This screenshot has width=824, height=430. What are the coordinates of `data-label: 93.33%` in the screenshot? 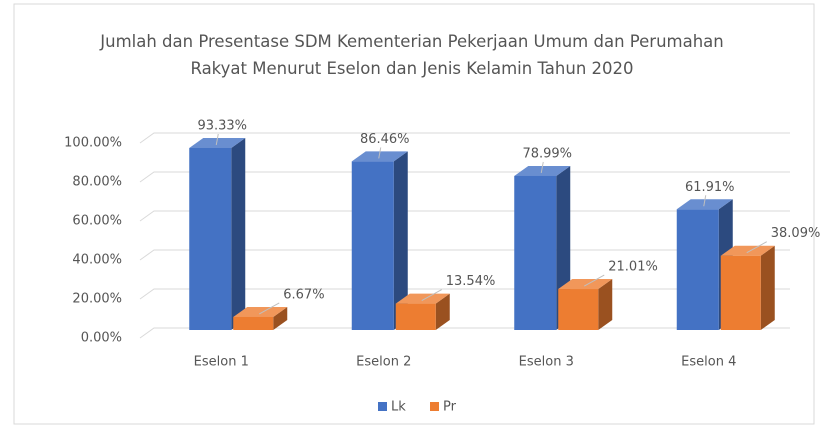 It's located at (222, 126).